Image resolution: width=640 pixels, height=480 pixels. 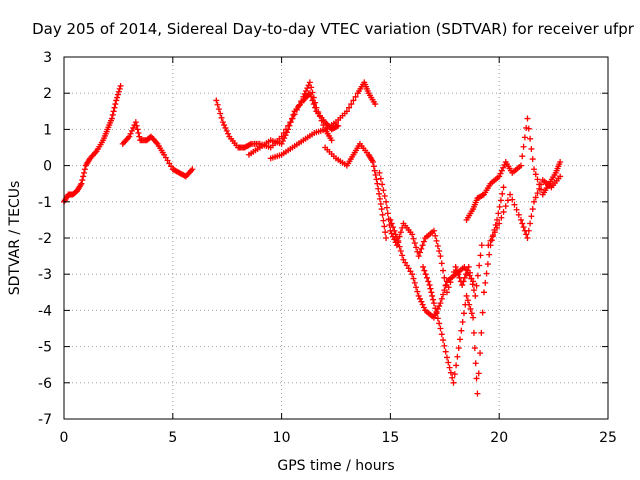 I want to click on y-tick-label: 0, so click(x=47, y=167).